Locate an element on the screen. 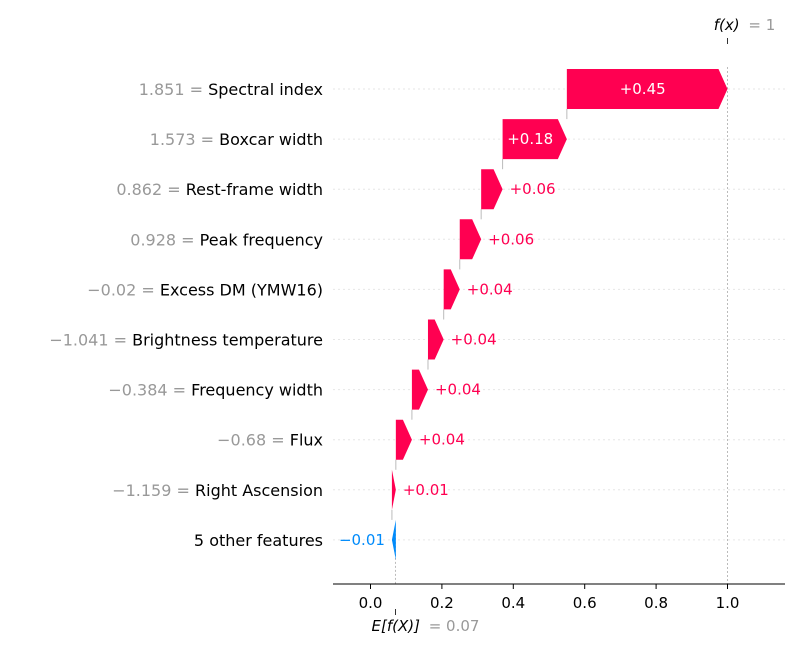 The height and width of the screenshot is (650, 800). contribution-label: +0.18 is located at coordinates (530, 139).